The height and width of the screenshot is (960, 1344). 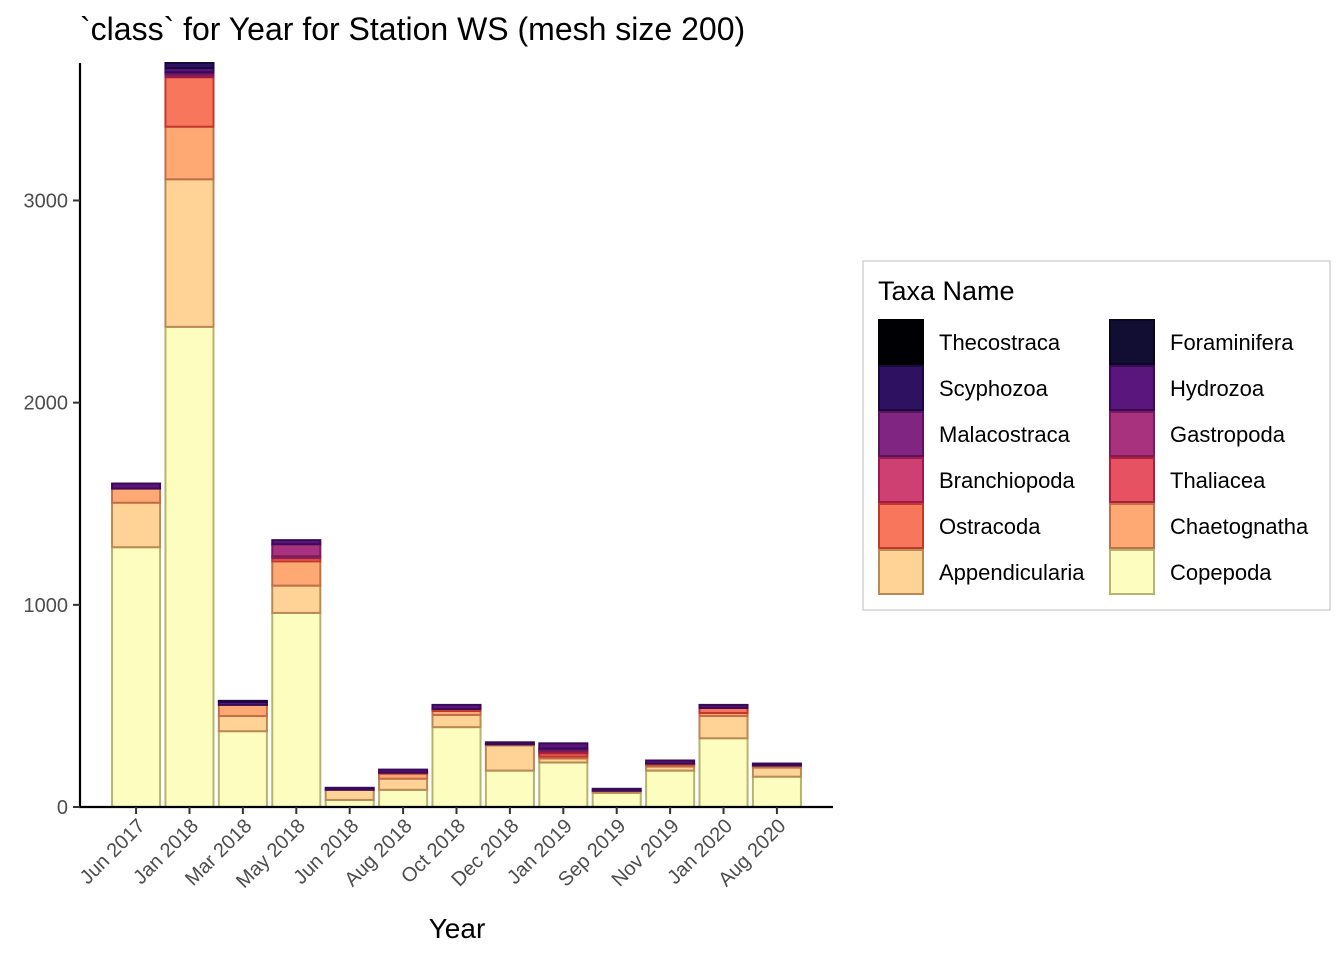 What do you see at coordinates (1132, 572) in the screenshot?
I see `legend-key-copepoda` at bounding box center [1132, 572].